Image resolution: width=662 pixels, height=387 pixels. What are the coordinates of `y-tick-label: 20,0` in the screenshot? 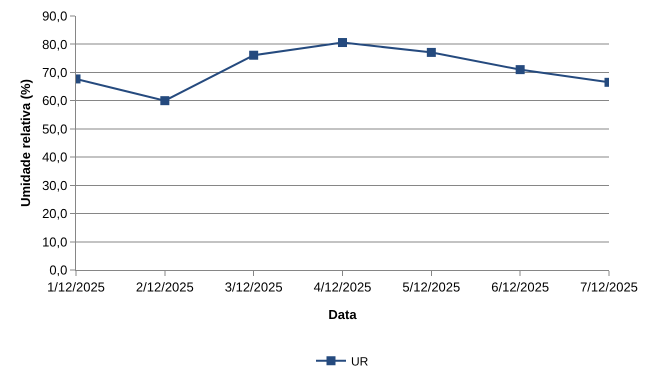 It's located at (55, 214).